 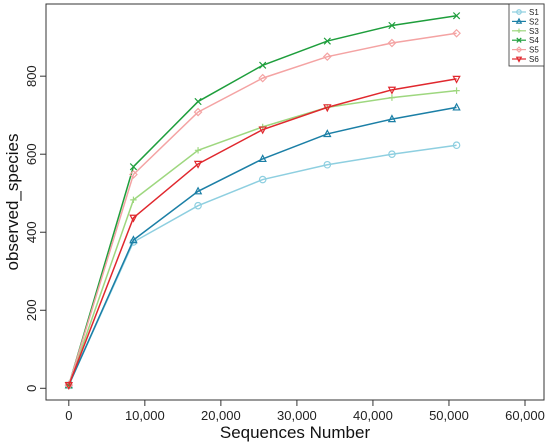 What do you see at coordinates (534, 31) in the screenshot?
I see `legend-label: S3` at bounding box center [534, 31].